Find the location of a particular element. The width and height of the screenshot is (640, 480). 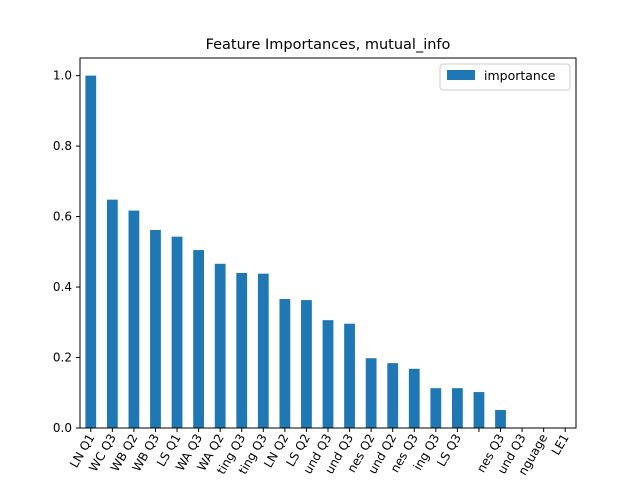

legend-swatch is located at coordinates (461, 75).